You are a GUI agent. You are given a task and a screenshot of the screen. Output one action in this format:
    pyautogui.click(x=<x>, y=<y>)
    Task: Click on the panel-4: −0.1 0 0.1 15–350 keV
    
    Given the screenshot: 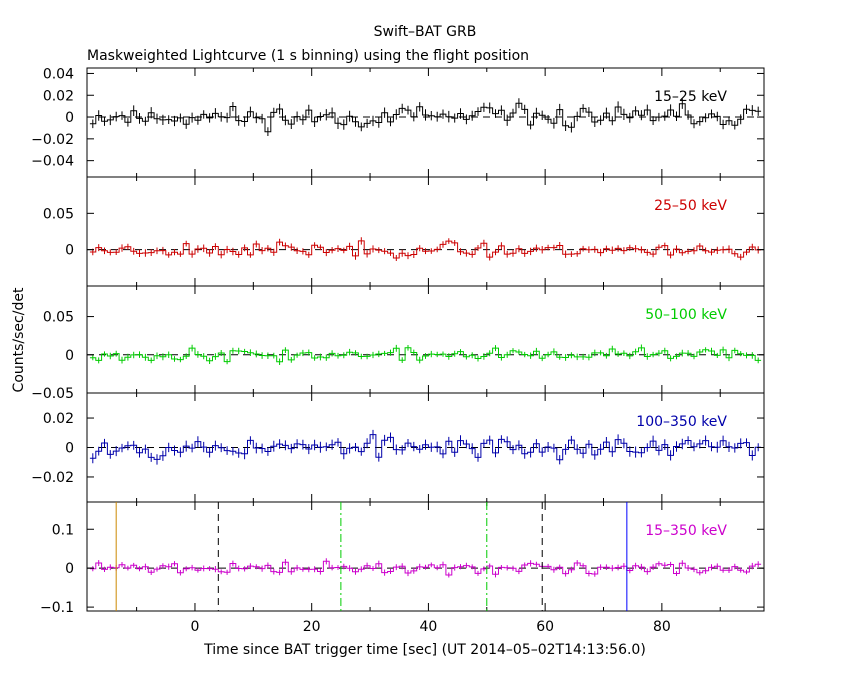 What is the action you would take?
    pyautogui.click(x=402, y=558)
    